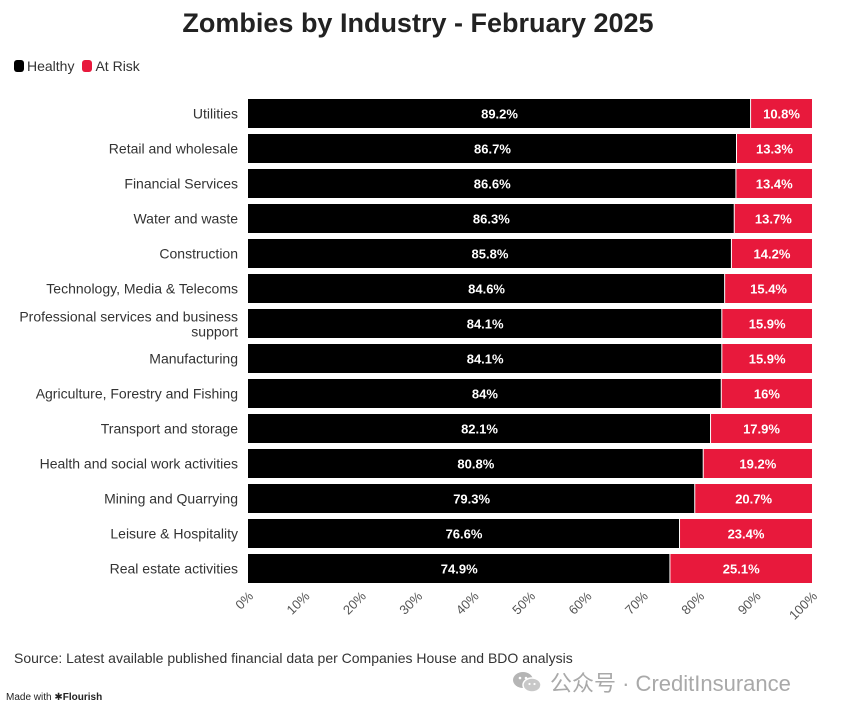 This screenshot has height=714, width=865. I want to click on category-label: Transport and storage, so click(169, 429).